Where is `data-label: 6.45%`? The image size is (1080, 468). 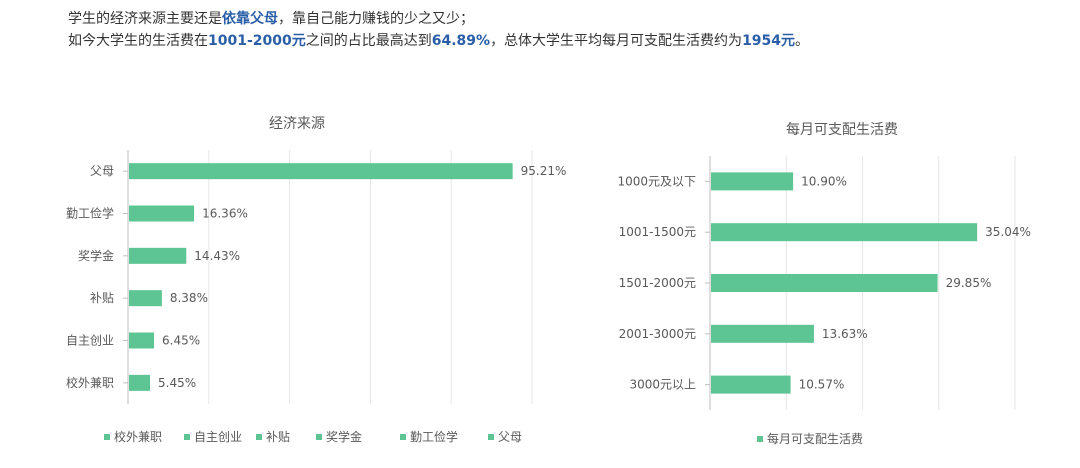
data-label: 6.45% is located at coordinates (181, 341).